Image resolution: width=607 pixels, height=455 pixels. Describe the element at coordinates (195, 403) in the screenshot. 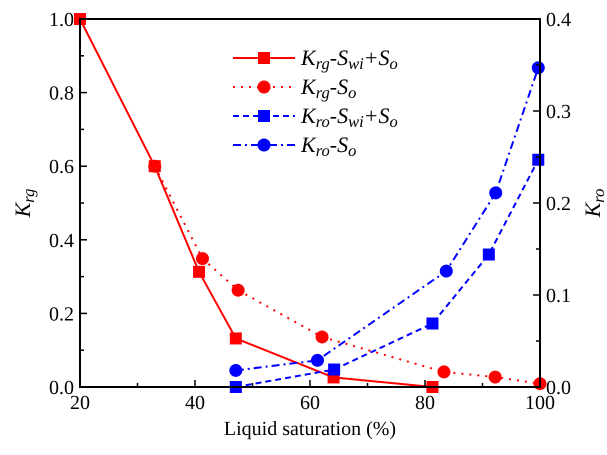

I see `x-tick-label: 40` at that location.